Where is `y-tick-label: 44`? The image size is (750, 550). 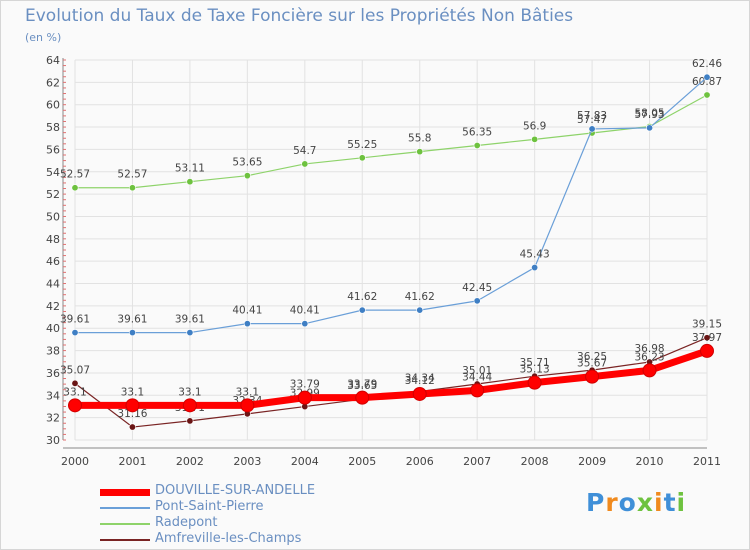
y-tick-label: 44 is located at coordinates (53, 284).